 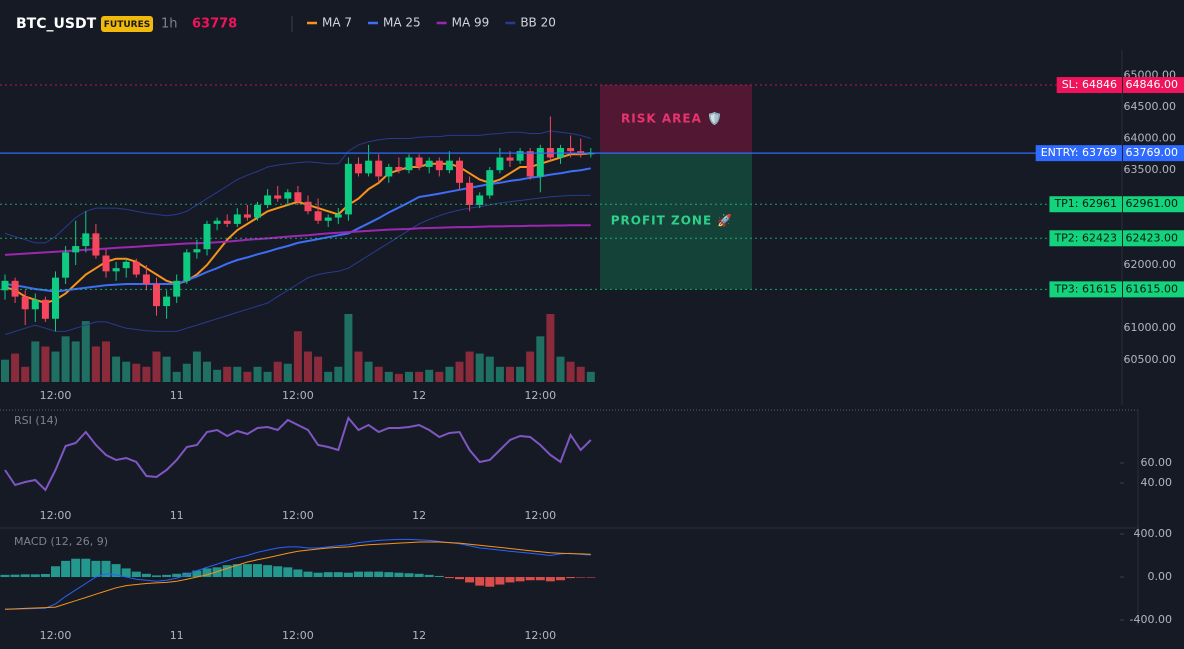 What do you see at coordinates (1079, 152) in the screenshot?
I see `level-label: ENTRY: 63769` at bounding box center [1079, 152].